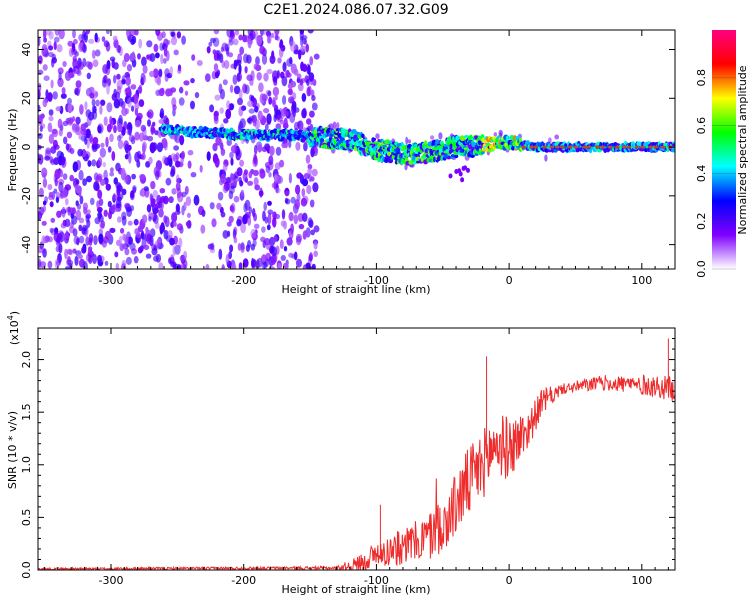  What do you see at coordinates (26, 518) in the screenshot?
I see `y-tick-label: 0.5` at bounding box center [26, 518].